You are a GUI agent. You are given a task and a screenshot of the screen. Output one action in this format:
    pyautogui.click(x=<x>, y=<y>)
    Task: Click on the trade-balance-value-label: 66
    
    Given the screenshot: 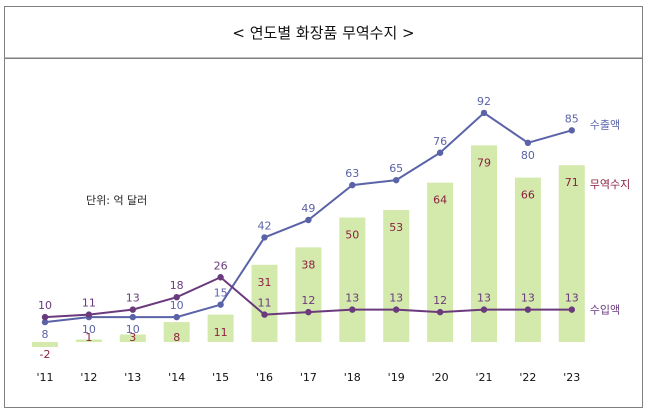 What is the action you would take?
    pyautogui.click(x=528, y=195)
    